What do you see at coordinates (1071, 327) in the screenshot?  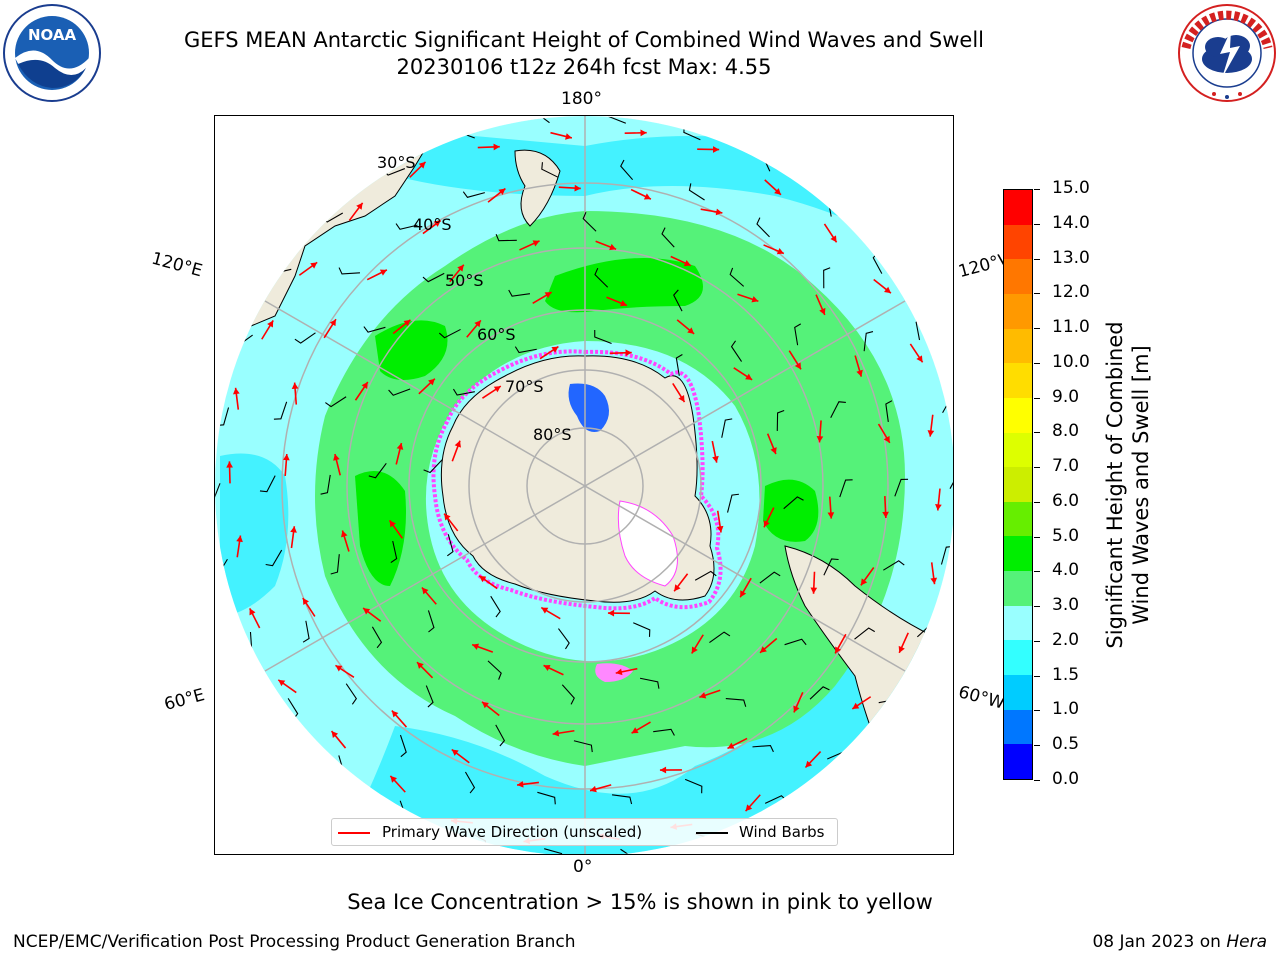 I see `colorbar-tick-label: 11.0` at bounding box center [1071, 327].